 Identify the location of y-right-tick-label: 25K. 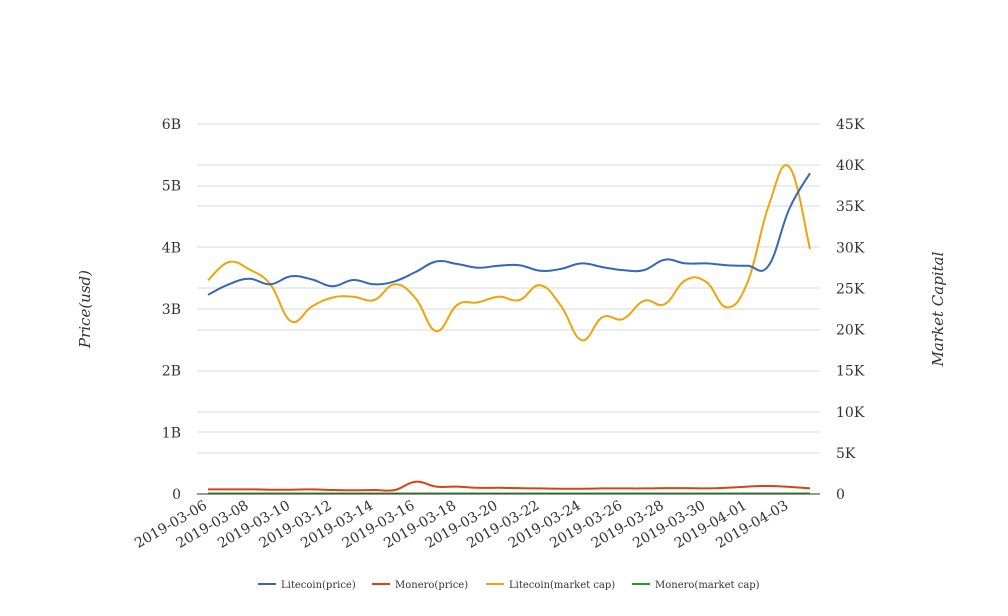
(850, 289).